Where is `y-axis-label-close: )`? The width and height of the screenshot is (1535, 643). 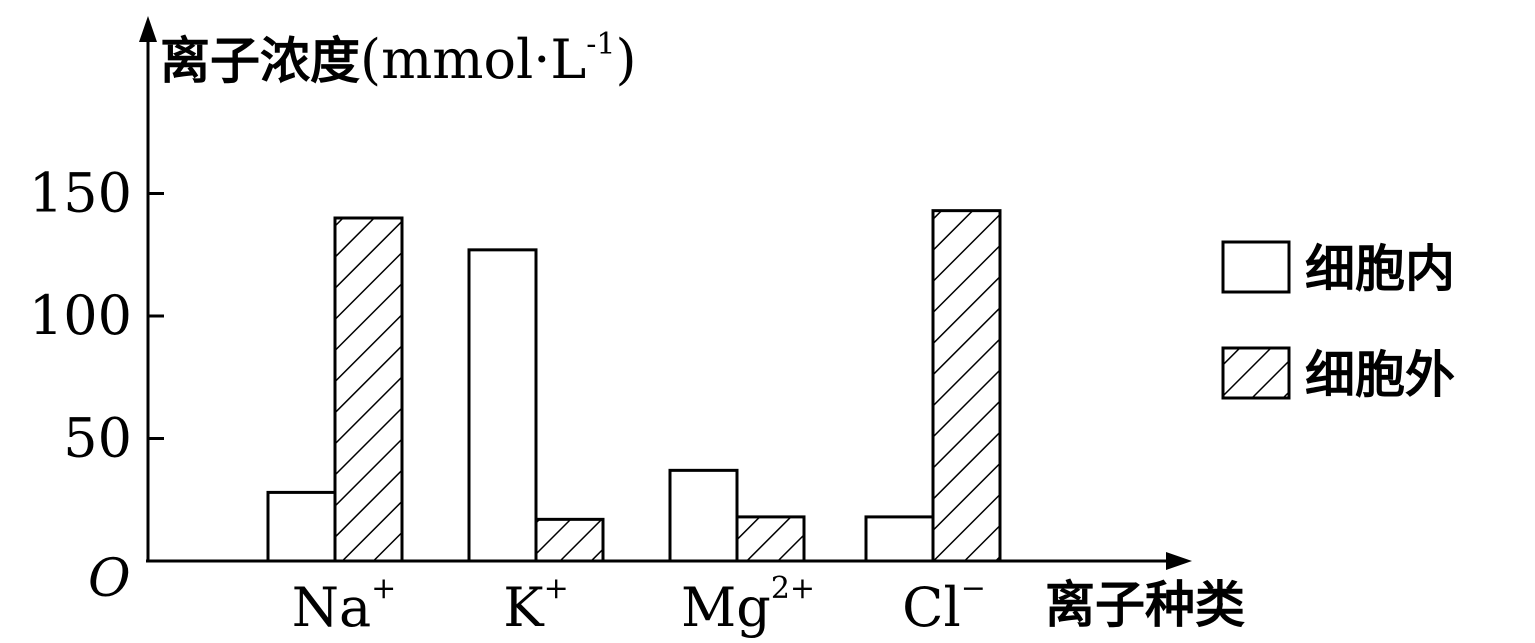 y-axis-label-close: ) is located at coordinates (626, 59).